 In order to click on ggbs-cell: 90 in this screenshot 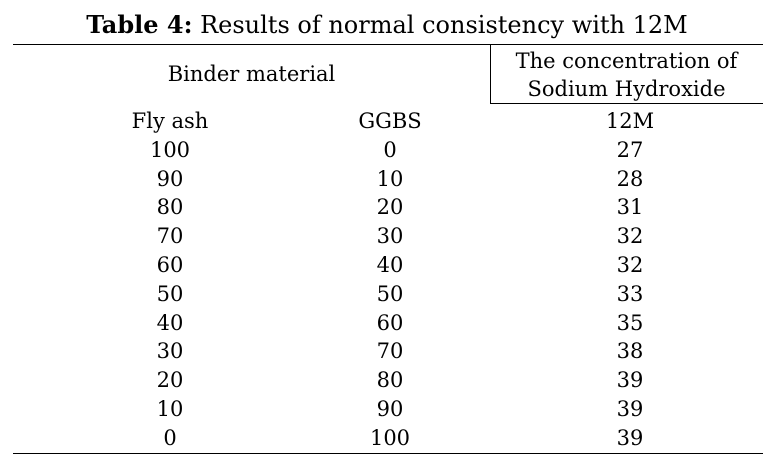, I will do `click(390, 408)`.